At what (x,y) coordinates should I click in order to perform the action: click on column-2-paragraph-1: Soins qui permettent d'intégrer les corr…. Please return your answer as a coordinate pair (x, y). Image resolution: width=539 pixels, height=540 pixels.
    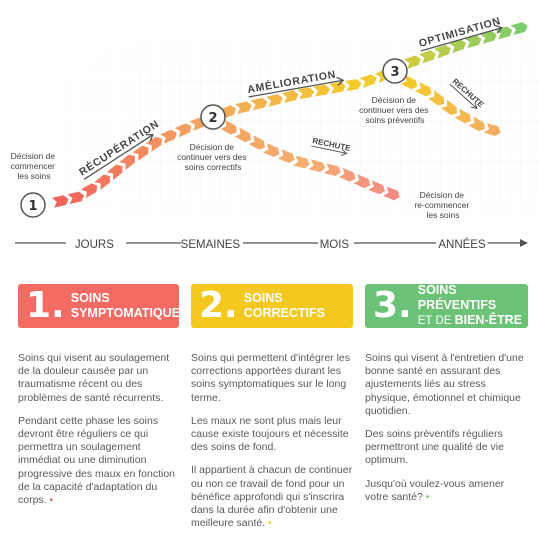
    Looking at the image, I should click on (271, 378).